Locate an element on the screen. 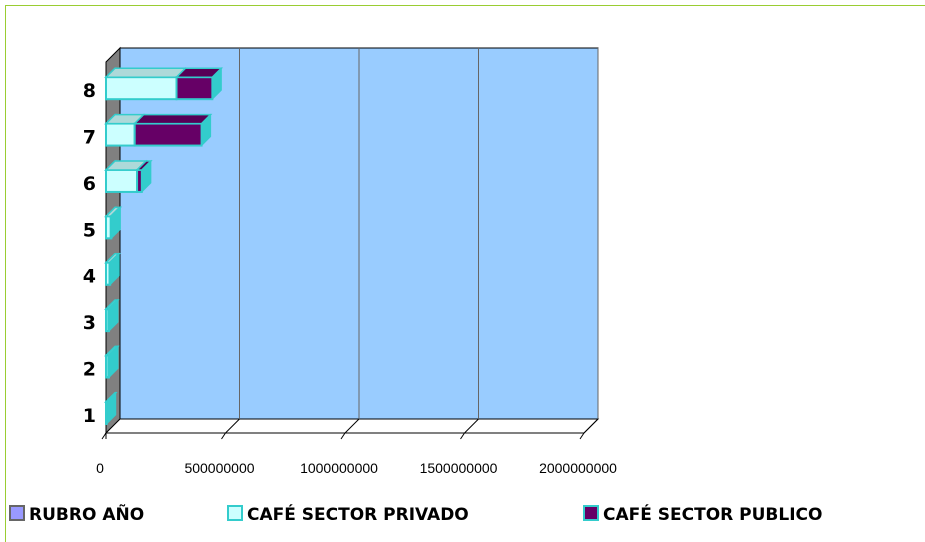 The height and width of the screenshot is (542, 925). tick-label: 0 is located at coordinates (100, 468).